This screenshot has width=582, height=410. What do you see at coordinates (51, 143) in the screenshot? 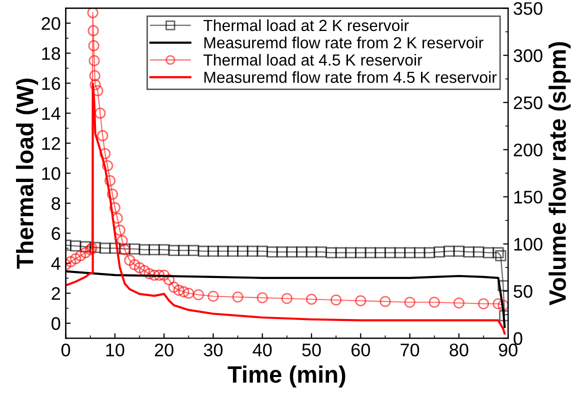
I see `y-tick-label: 12` at bounding box center [51, 143].